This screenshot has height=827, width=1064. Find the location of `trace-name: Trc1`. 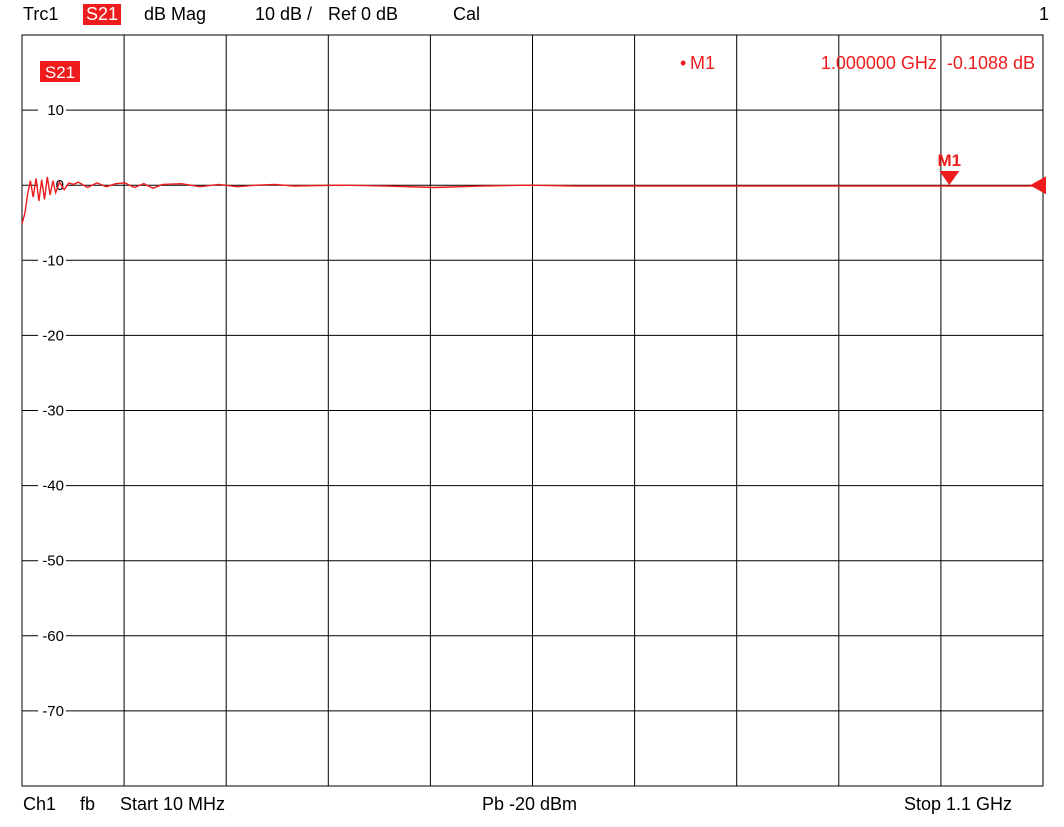

trace-name: Trc1 is located at coordinates (41, 14).